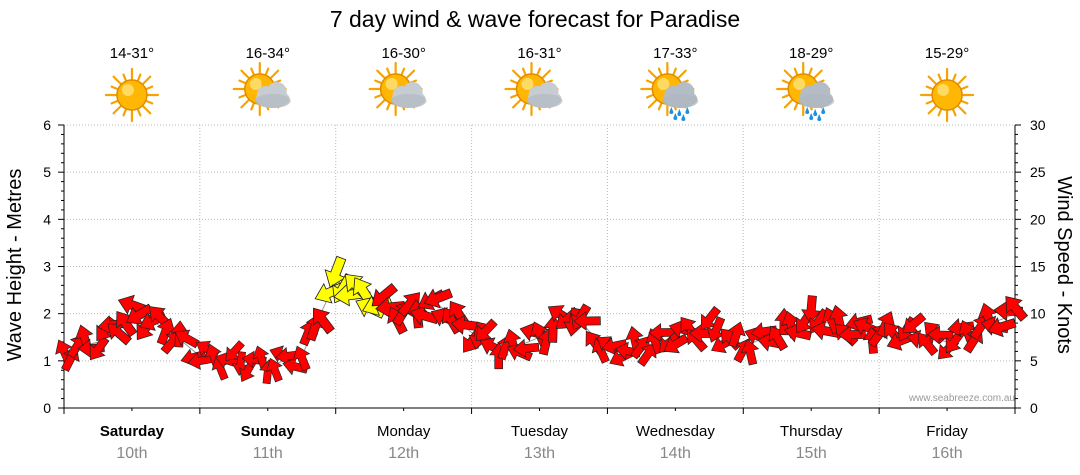 This screenshot has height=475, width=1080. I want to click on day-name: Monday, so click(404, 431).